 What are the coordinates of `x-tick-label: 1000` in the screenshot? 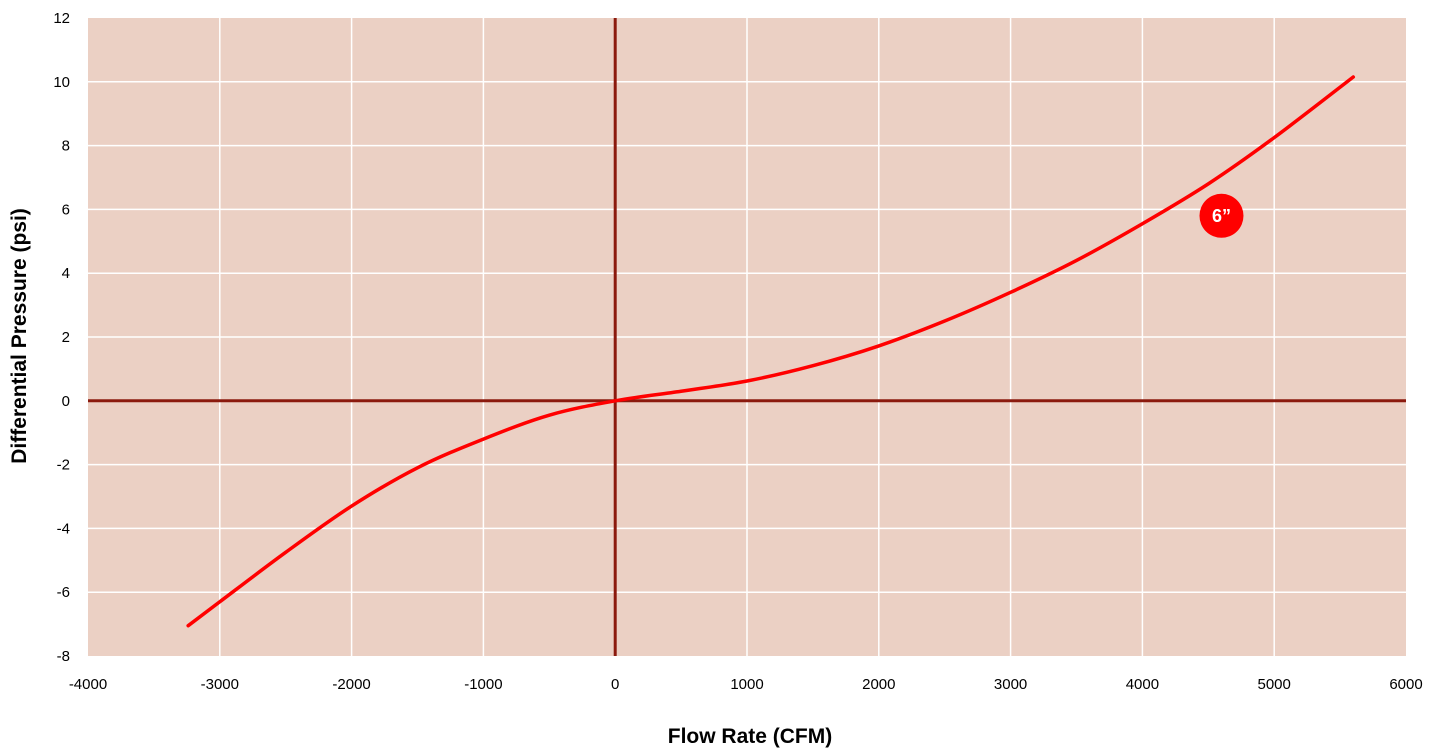 It's located at (746, 684).